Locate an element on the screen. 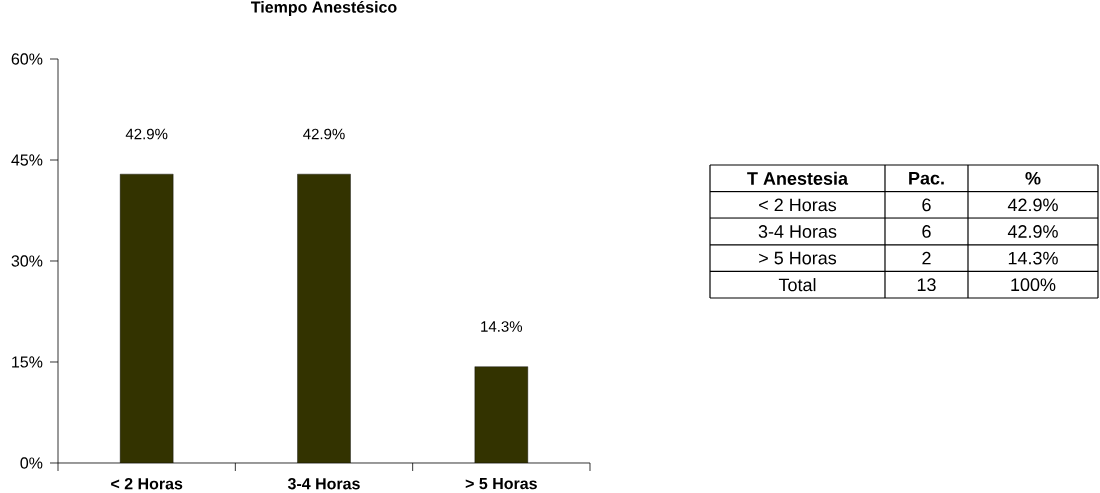 This screenshot has width=1100, height=493. text: < 2 Horas is located at coordinates (798, 205).